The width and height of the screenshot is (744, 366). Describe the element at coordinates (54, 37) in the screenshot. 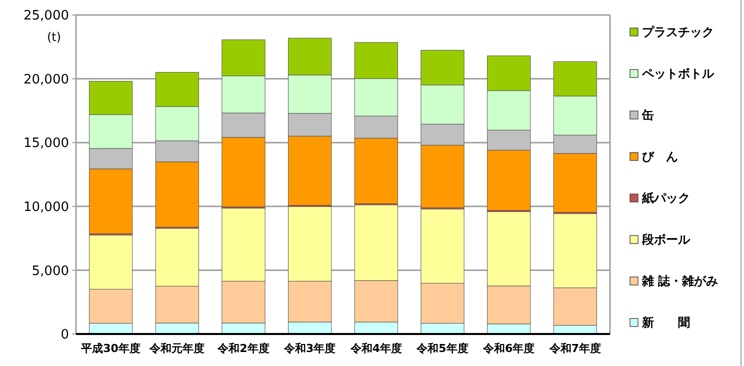

I see `y-axis-title: (t)` at that location.